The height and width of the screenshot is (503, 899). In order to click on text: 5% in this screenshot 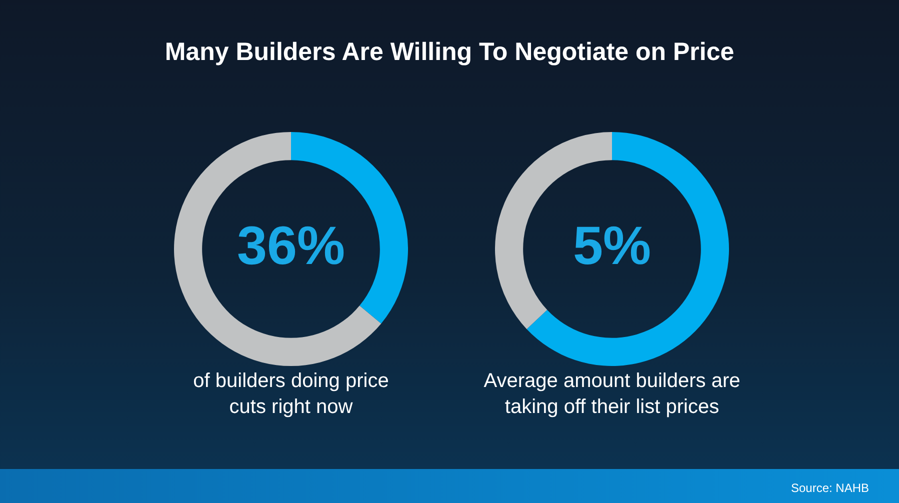, I will do `click(612, 246)`.